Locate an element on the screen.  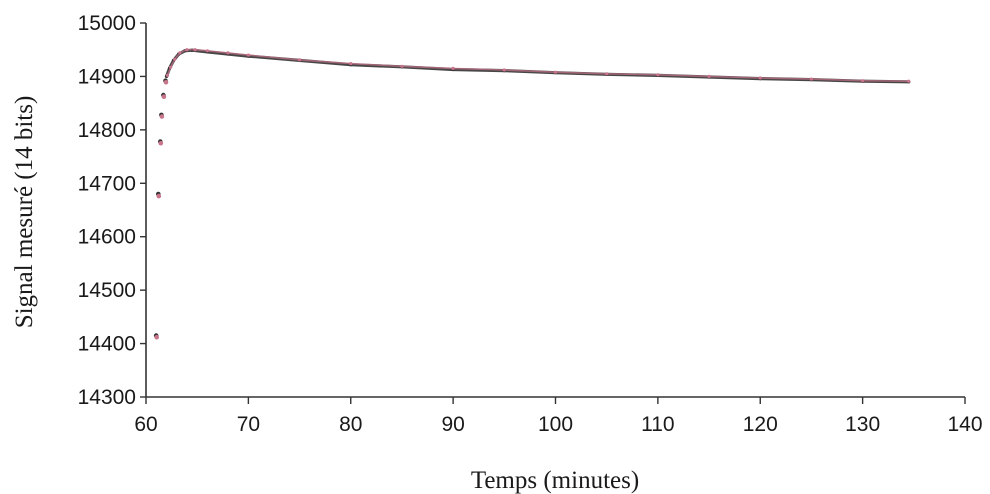
x-tick-label: 120 is located at coordinates (760, 424).